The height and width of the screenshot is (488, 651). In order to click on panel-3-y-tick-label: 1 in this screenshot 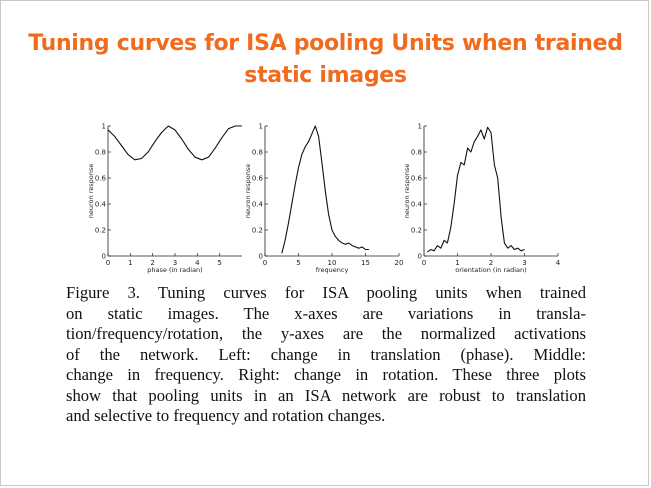, I will do `click(420, 127)`.